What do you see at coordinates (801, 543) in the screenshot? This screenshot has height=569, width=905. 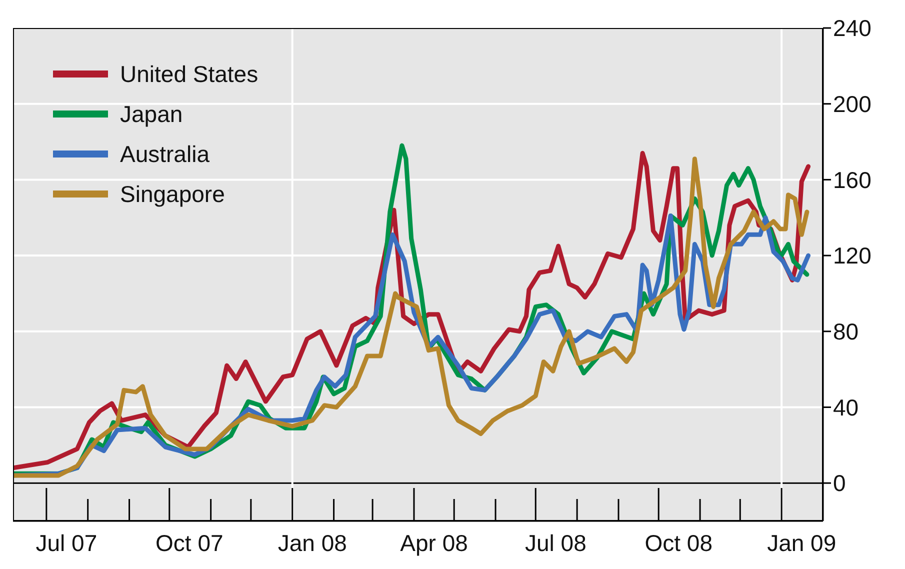 I see `x-tick-label: Jan 09` at bounding box center [801, 543].